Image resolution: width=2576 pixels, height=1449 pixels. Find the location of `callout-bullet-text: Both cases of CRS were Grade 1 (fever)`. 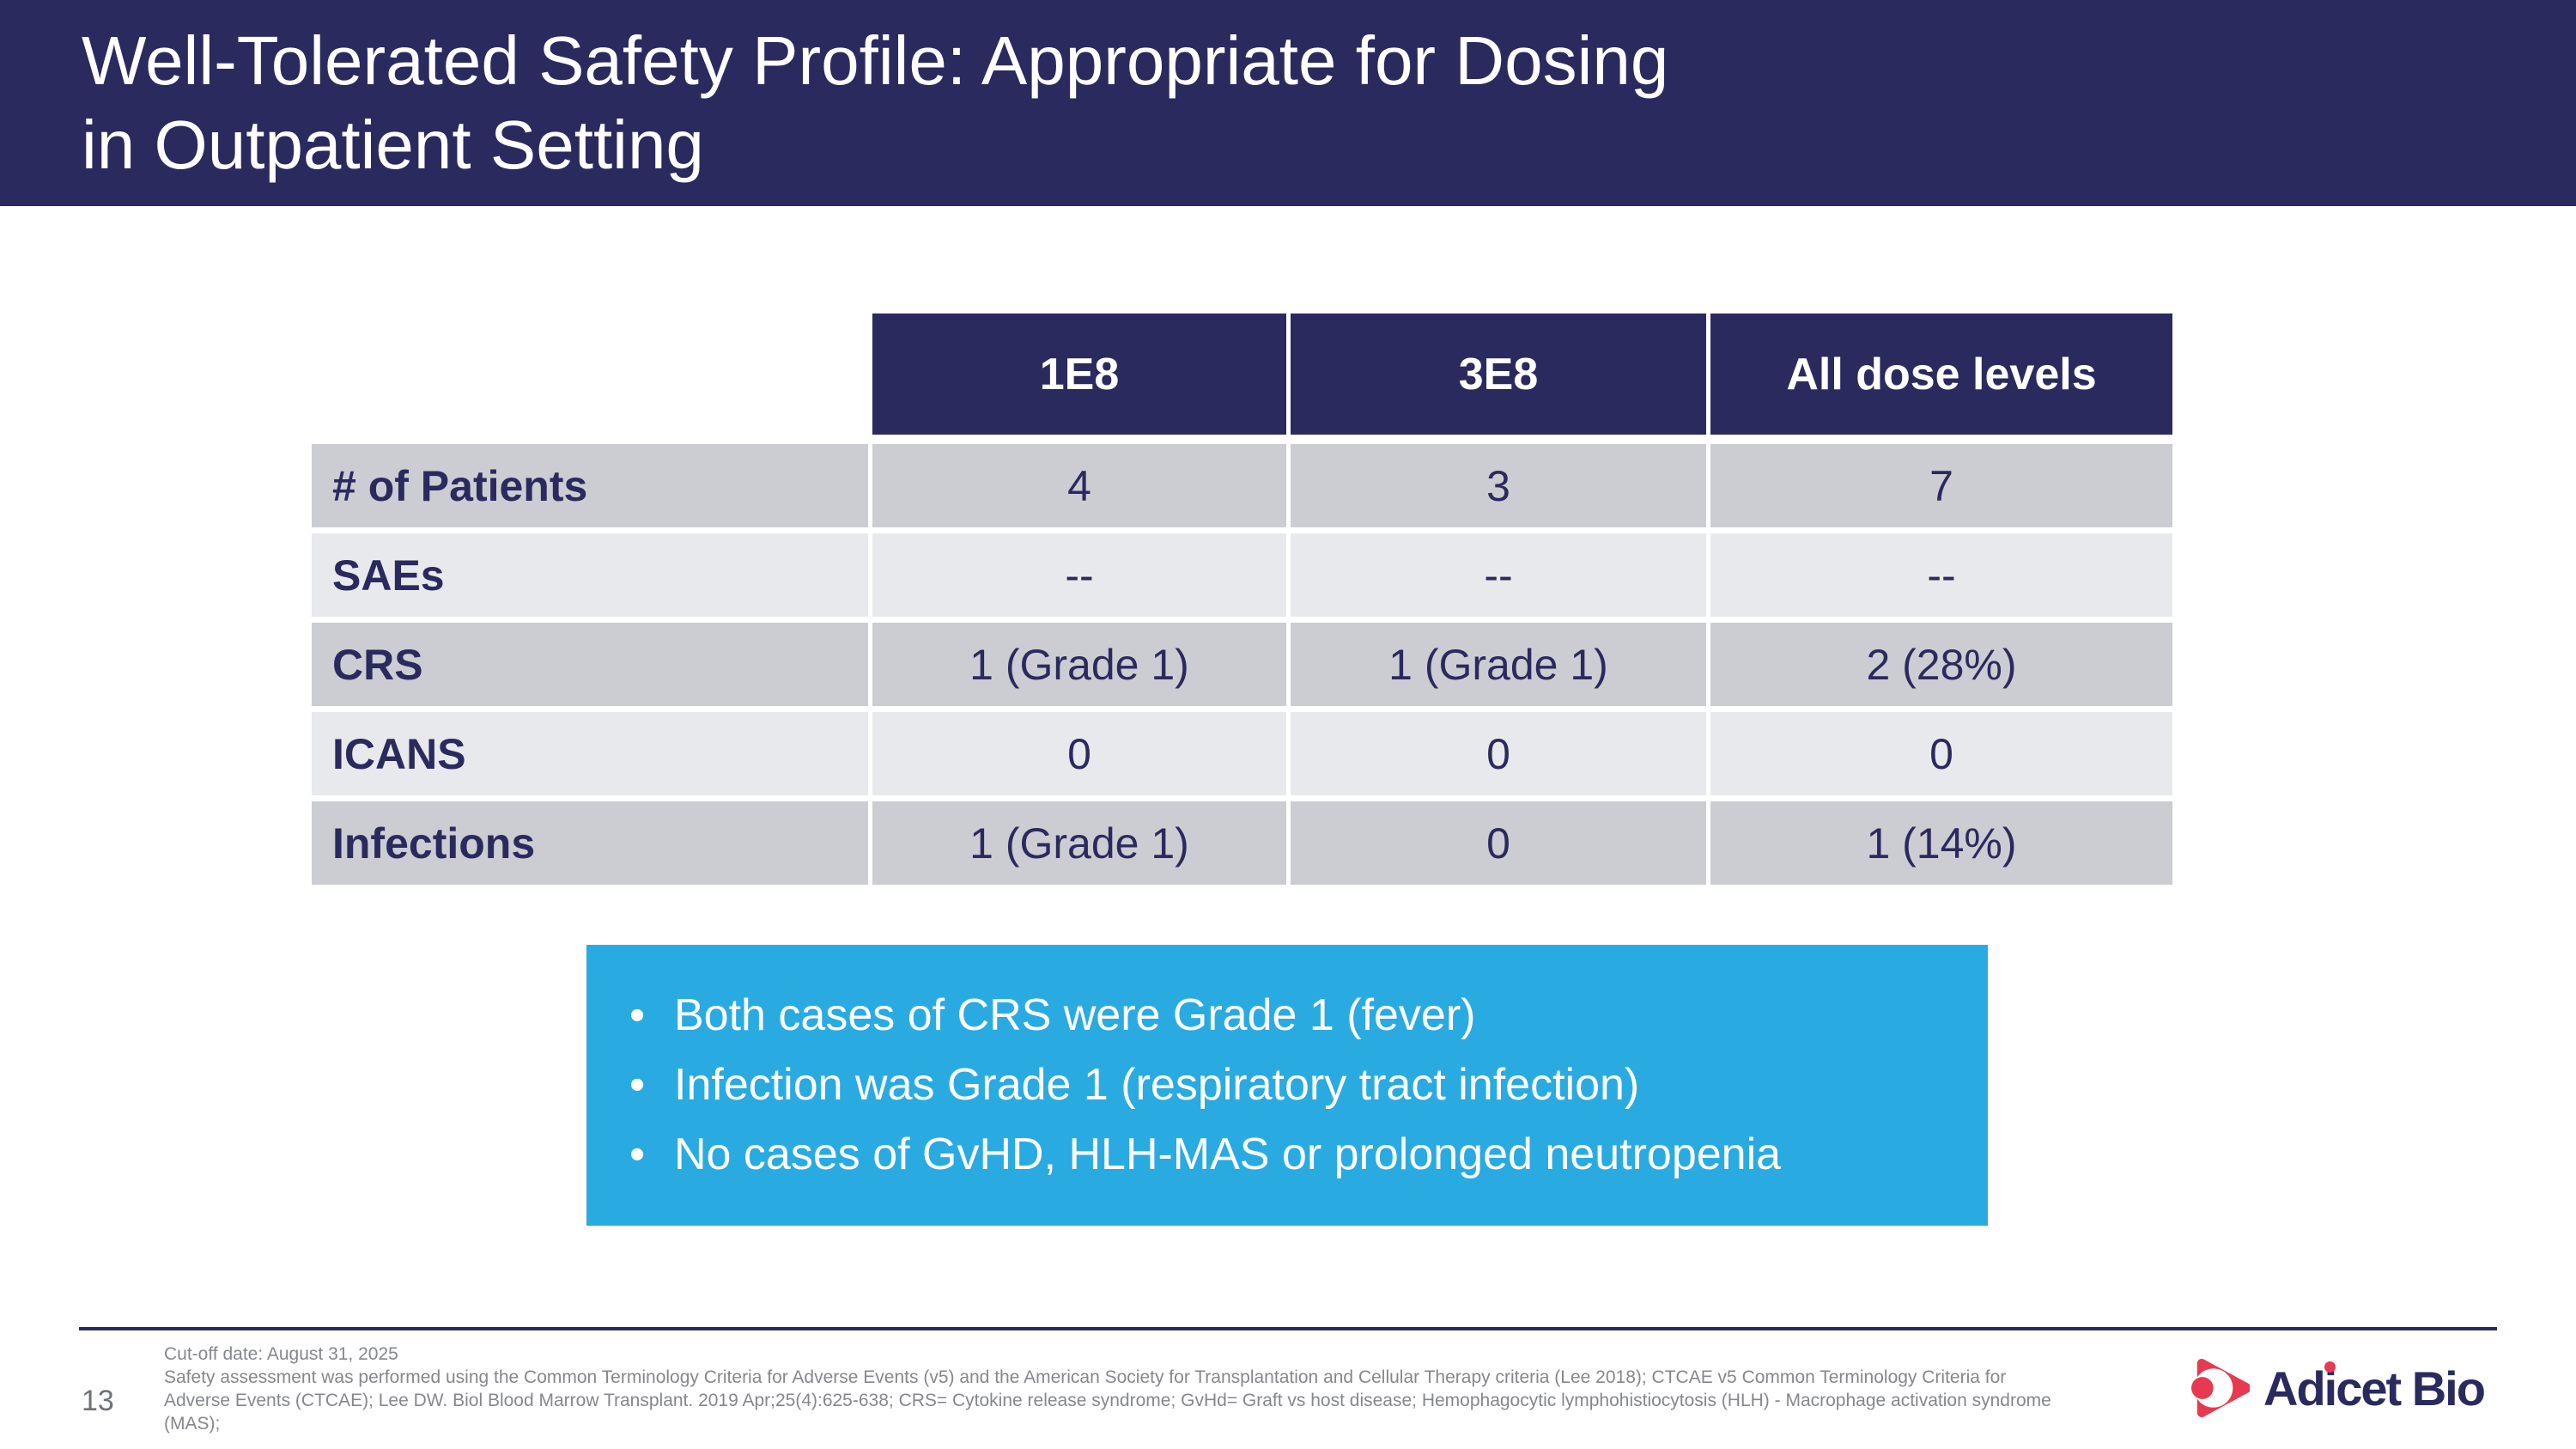

callout-bullet-text: Both cases of CRS were Grade 1 (fever) is located at coordinates (1075, 1015).